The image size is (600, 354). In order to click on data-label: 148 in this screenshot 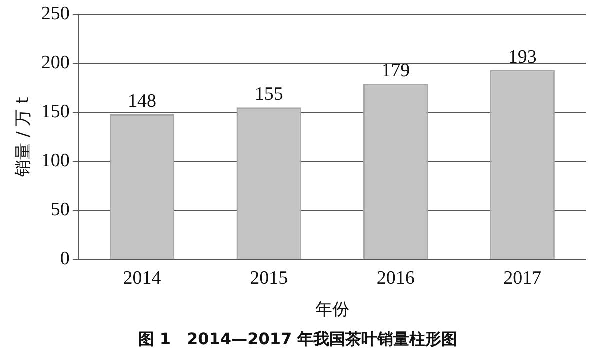, I will do `click(142, 101)`.